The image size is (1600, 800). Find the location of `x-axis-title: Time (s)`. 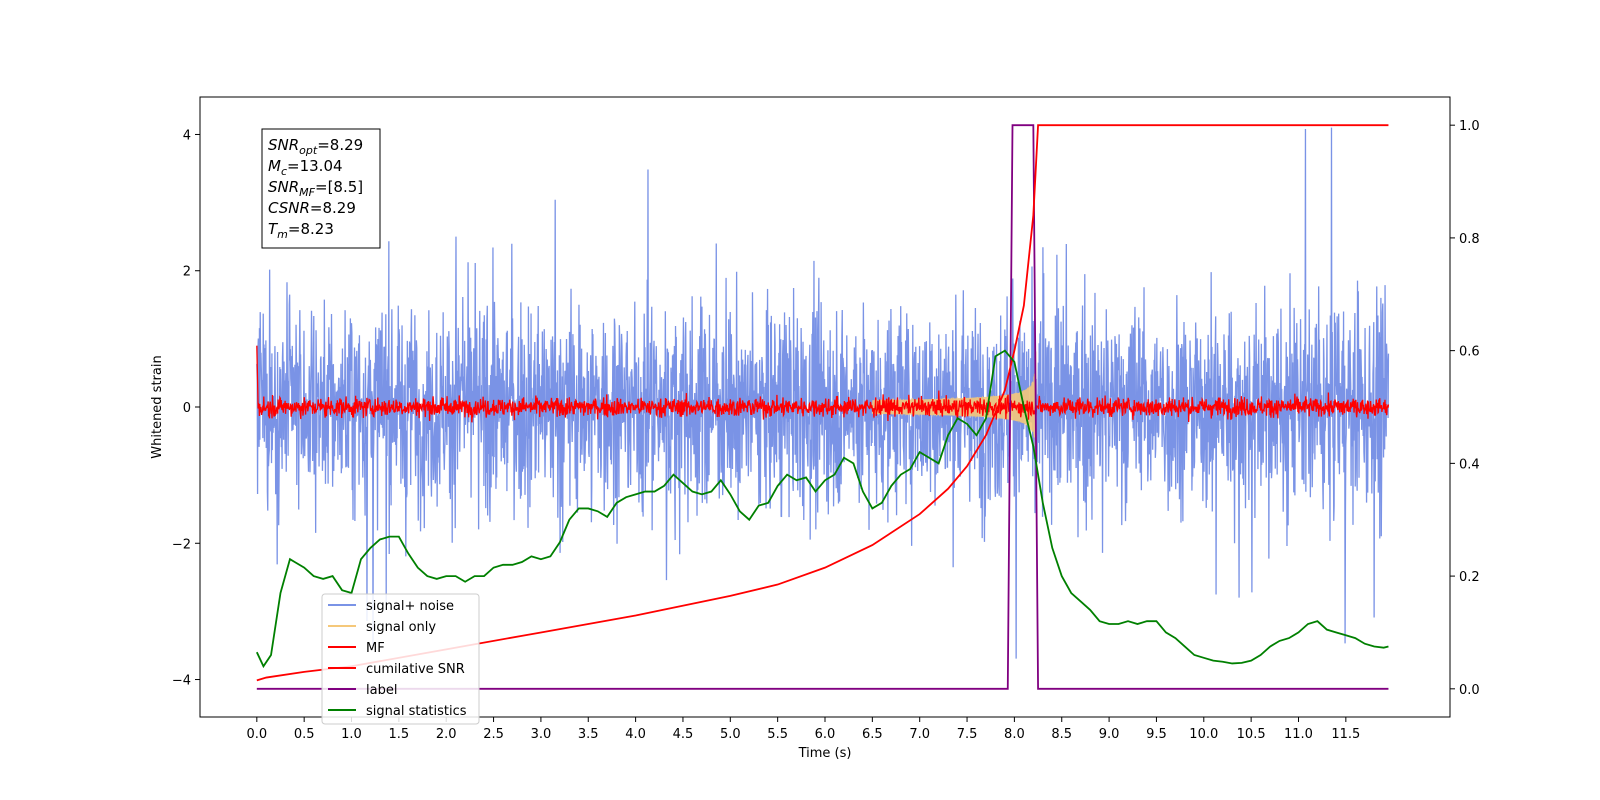

x-axis-title: Time (s) is located at coordinates (825, 753).